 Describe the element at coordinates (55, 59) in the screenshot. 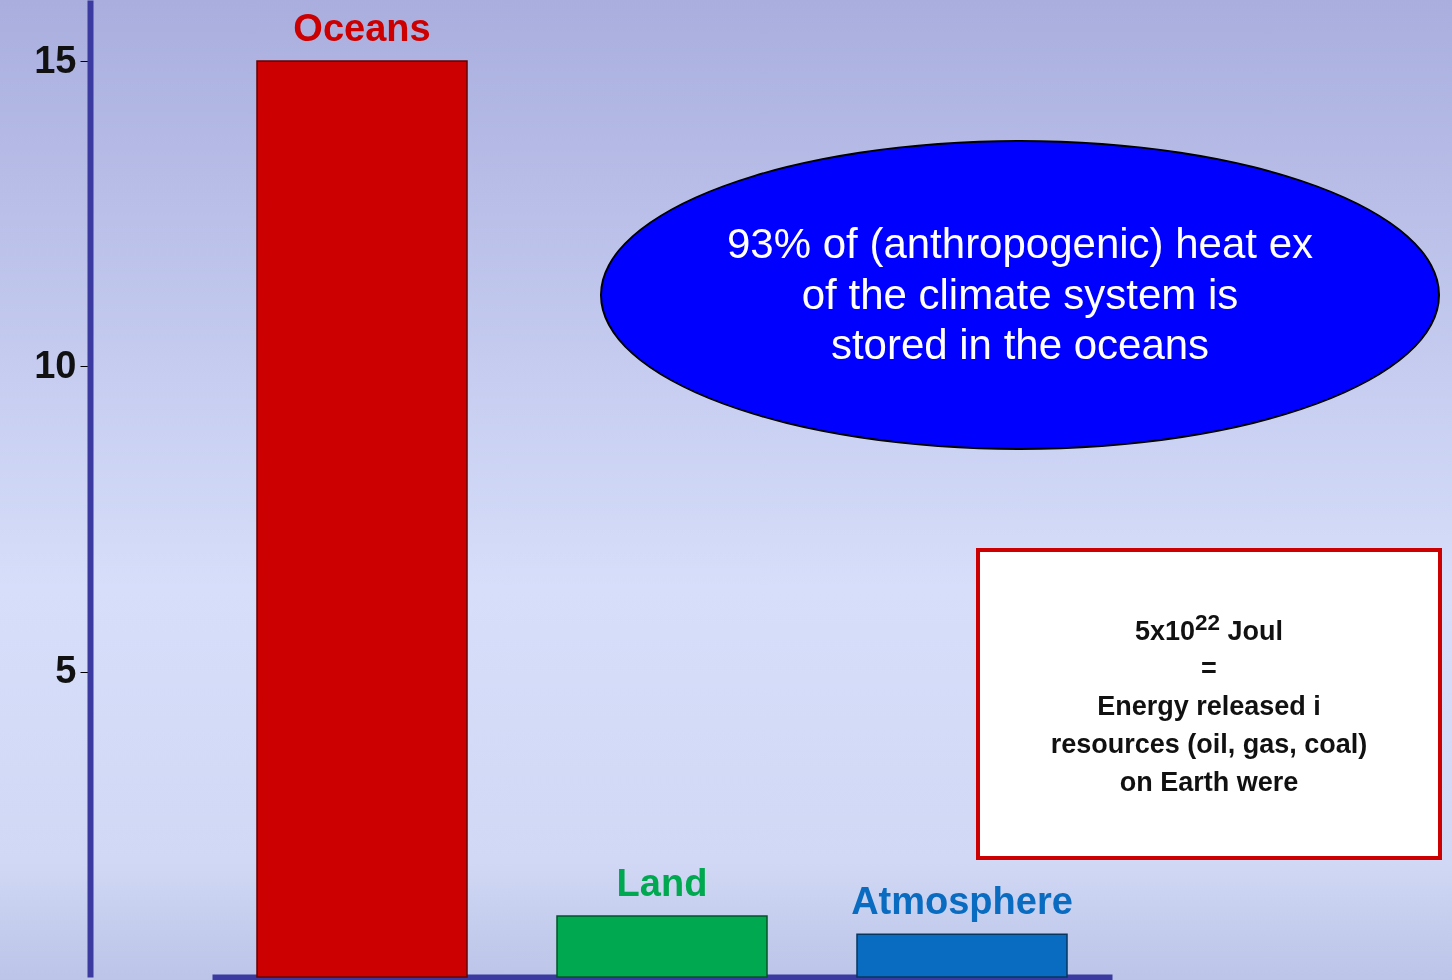

I see `y-tick-label: 15` at that location.